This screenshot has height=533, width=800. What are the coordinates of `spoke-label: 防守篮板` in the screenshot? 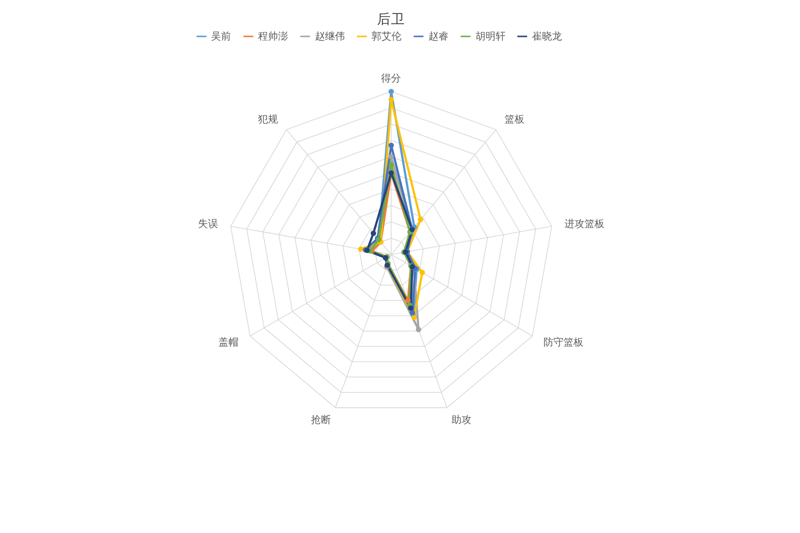 It's located at (564, 342).